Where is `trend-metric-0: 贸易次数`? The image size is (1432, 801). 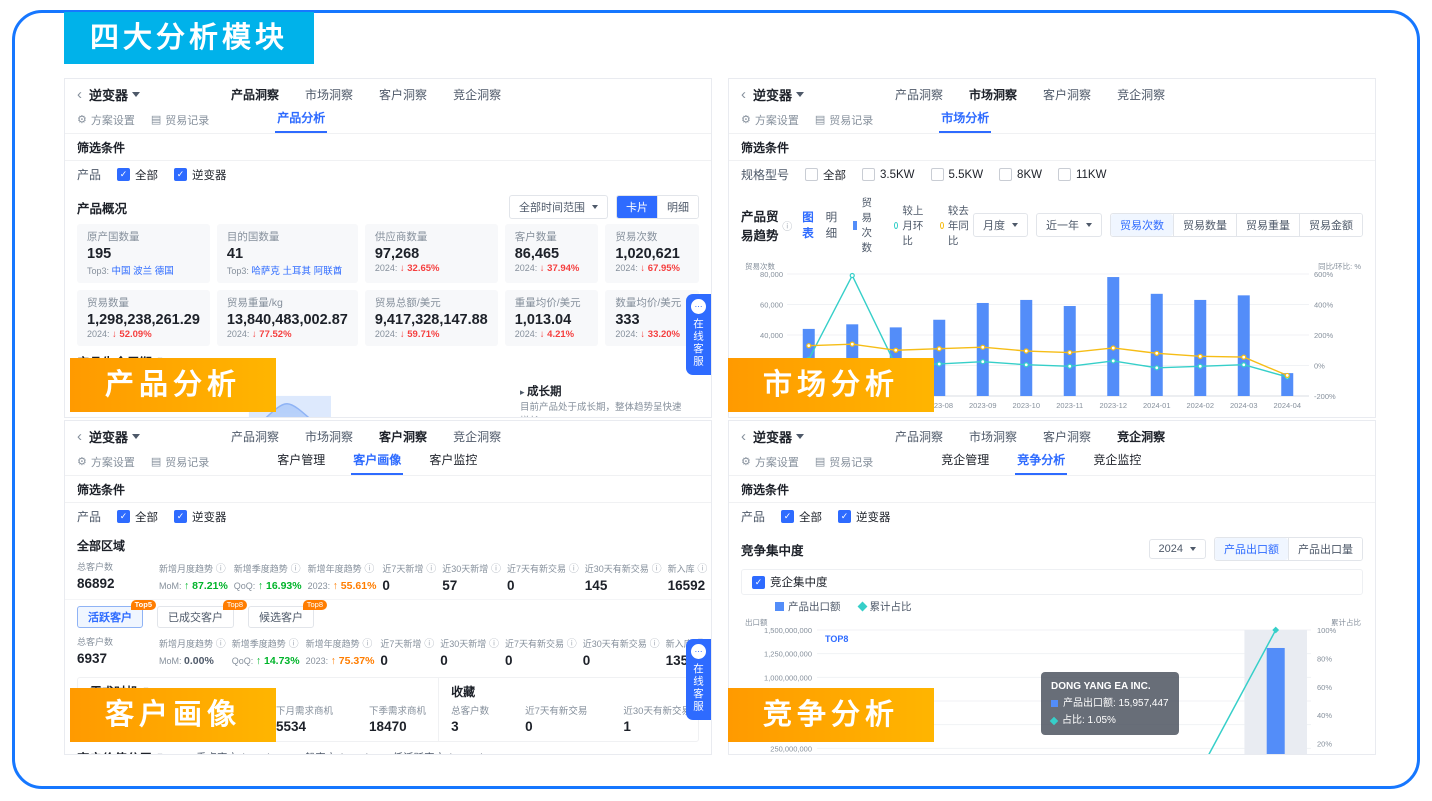 trend-metric-0: 贸易次数 is located at coordinates (1142, 225).